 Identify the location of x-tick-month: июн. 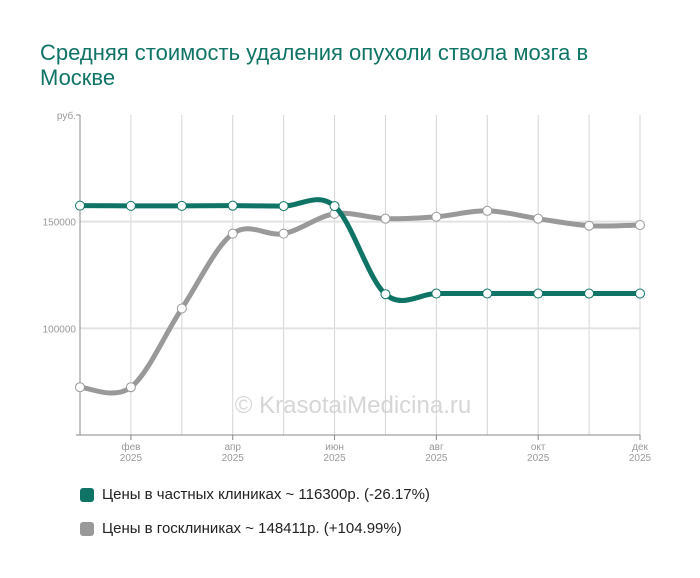
(334, 447).